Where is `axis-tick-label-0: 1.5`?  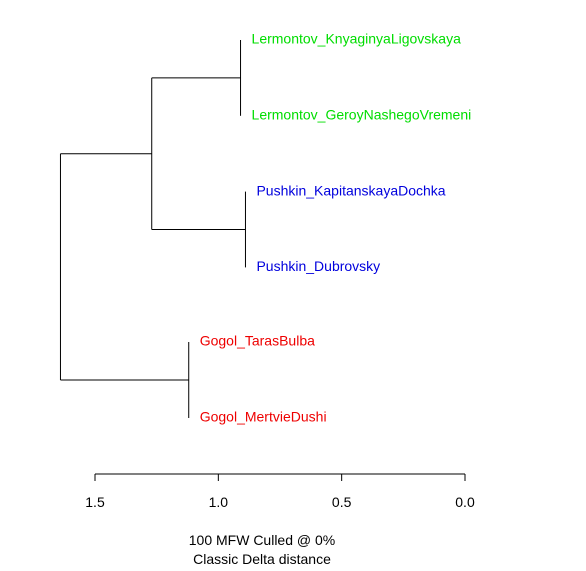 axis-tick-label-0: 1.5 is located at coordinates (95, 502).